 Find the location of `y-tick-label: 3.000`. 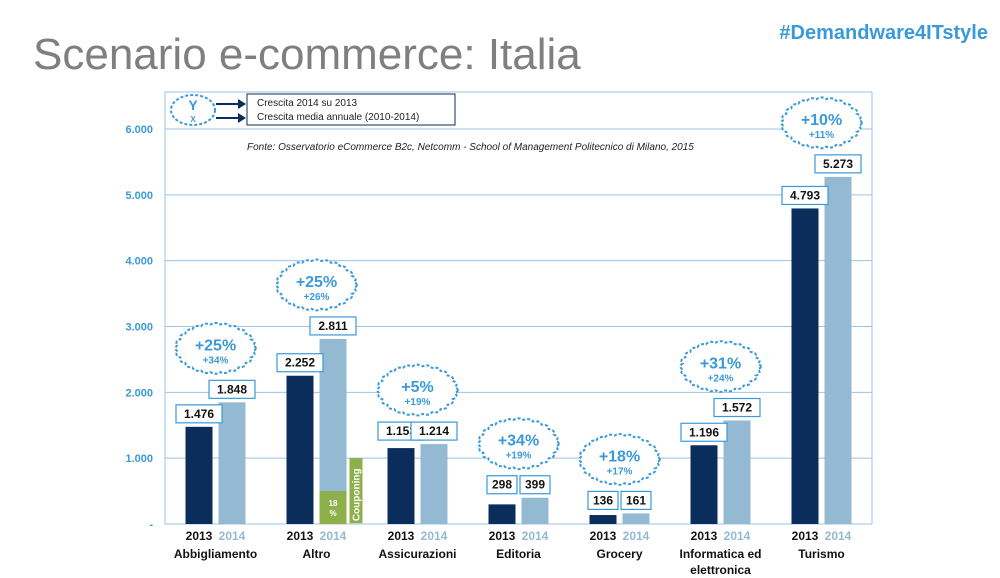

y-tick-label: 3.000 is located at coordinates (139, 328).